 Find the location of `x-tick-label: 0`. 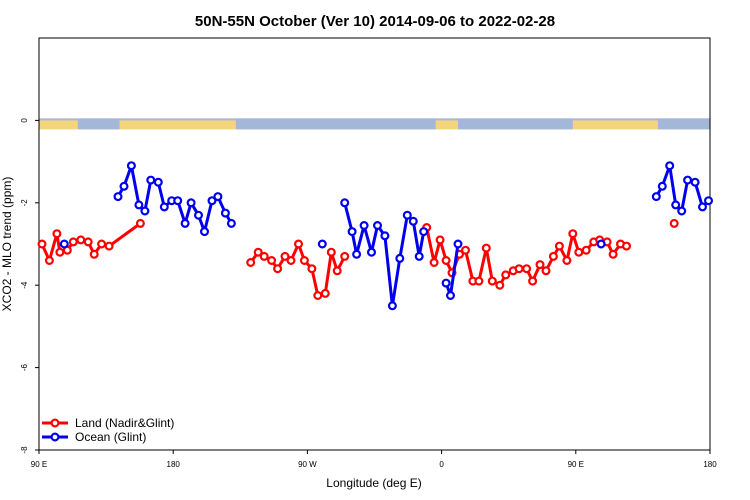

x-tick-label: 0 is located at coordinates (441, 464).